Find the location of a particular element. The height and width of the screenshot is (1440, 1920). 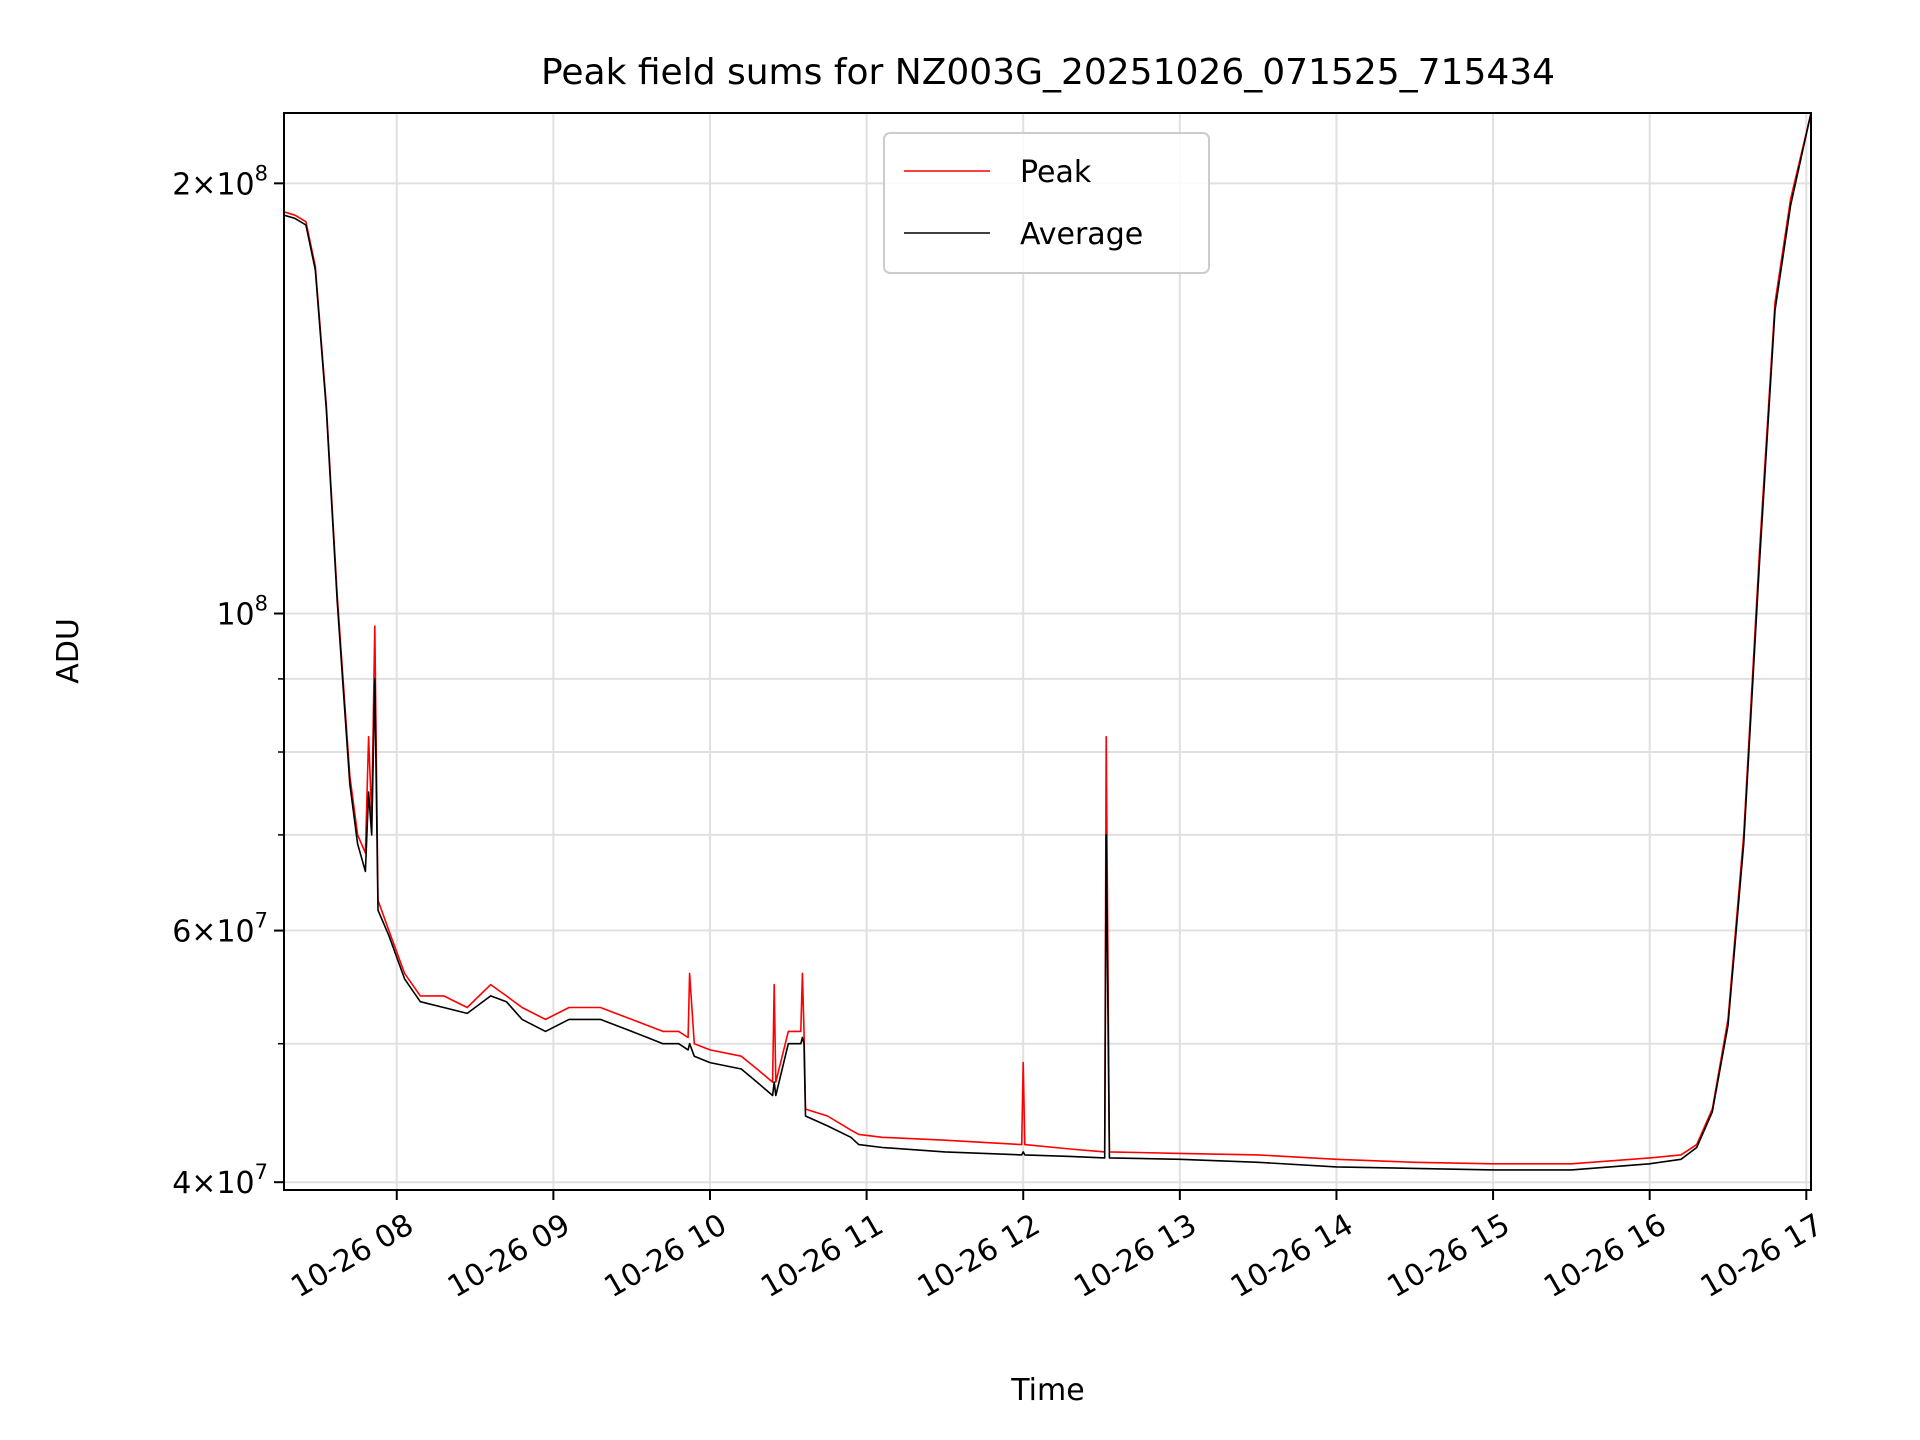

legend-box is located at coordinates (1046, 203).